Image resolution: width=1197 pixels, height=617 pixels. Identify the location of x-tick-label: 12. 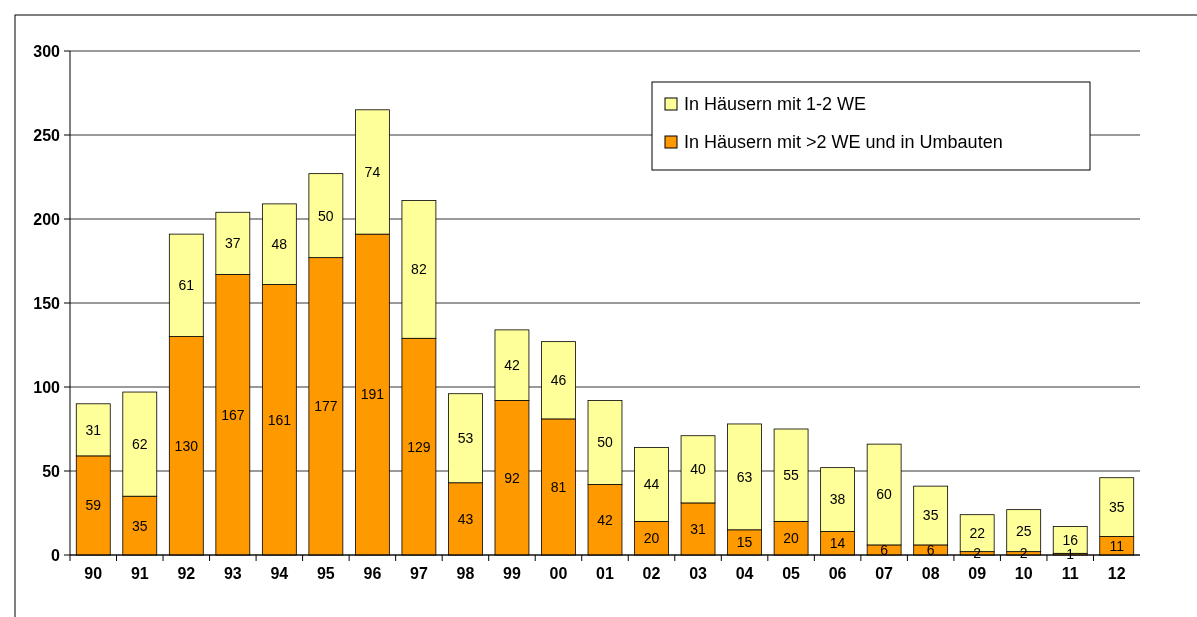
(1116, 573).